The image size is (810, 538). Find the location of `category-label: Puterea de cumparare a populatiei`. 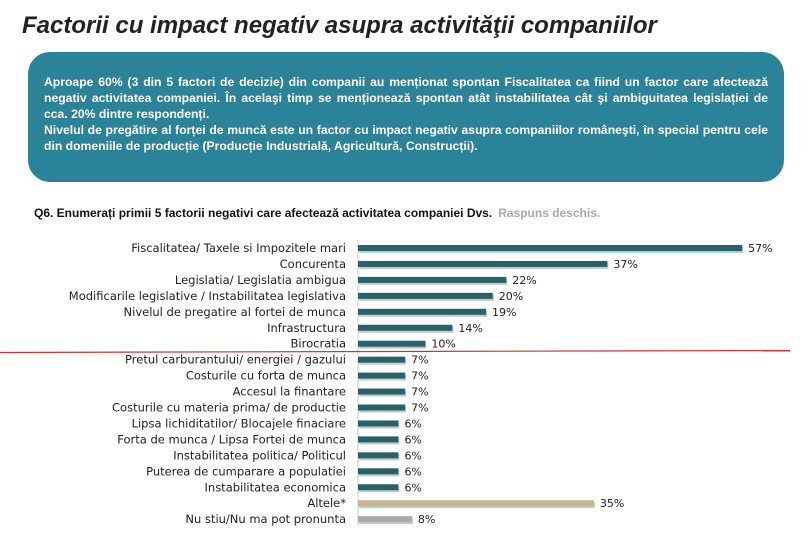

category-label: Puterea de cumparare a populatiei is located at coordinates (246, 471).